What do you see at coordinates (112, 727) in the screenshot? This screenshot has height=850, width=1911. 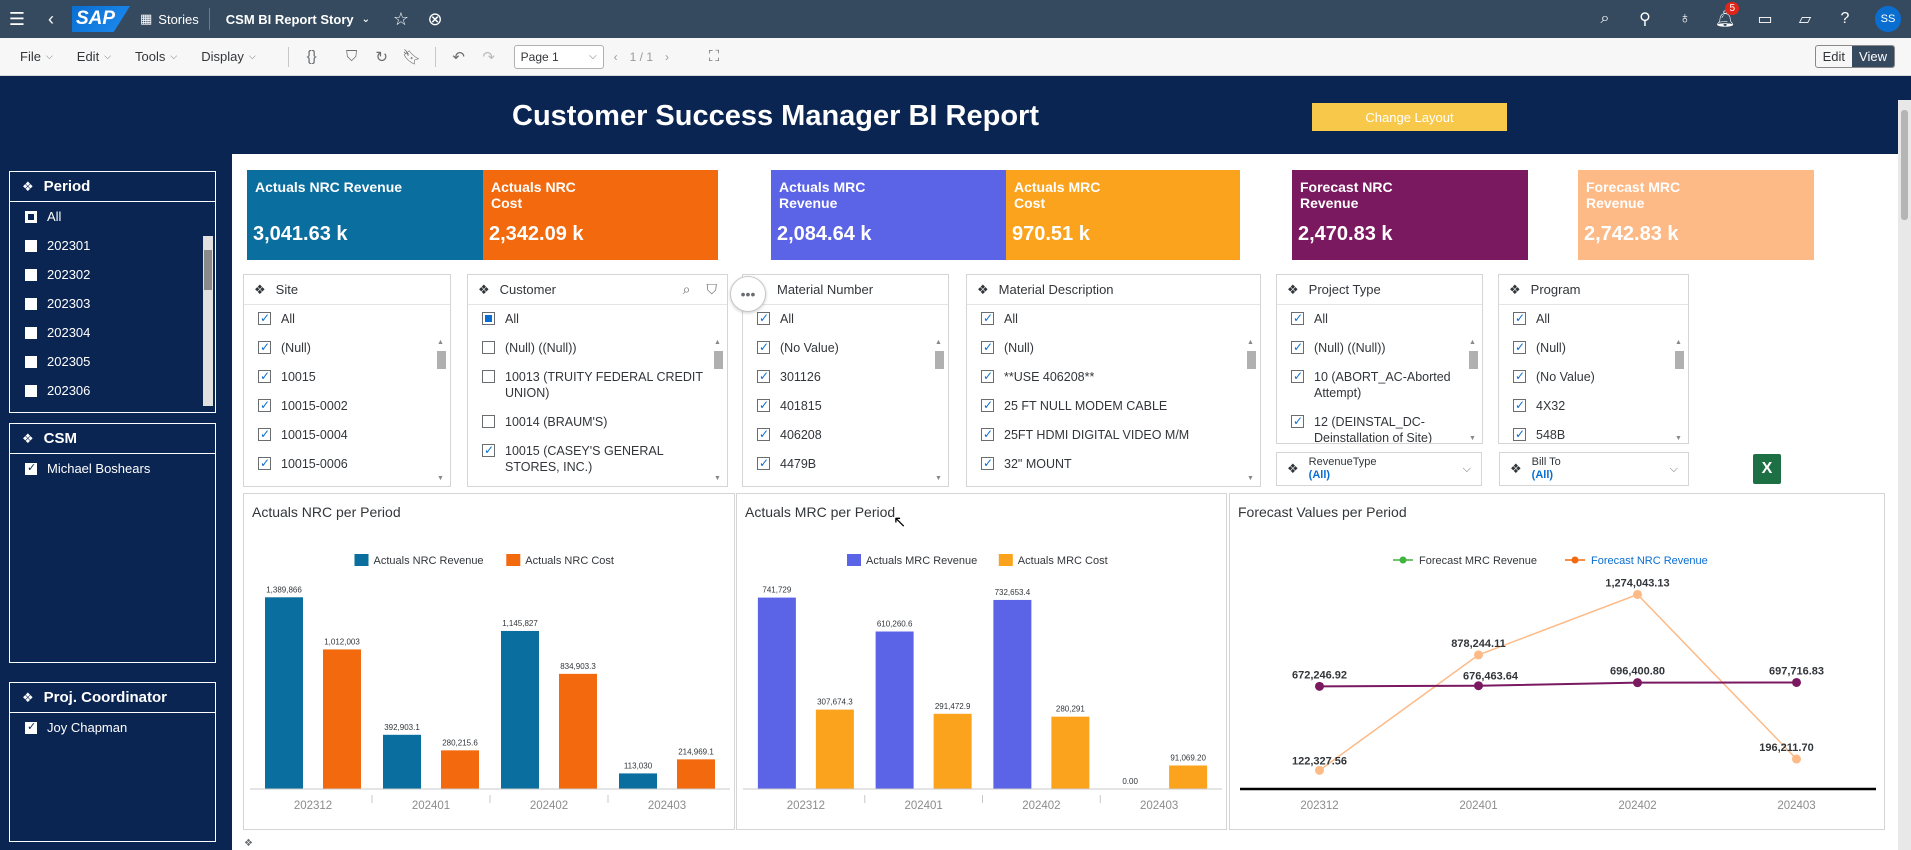 I see `coordinator-item: Joy Chapman` at bounding box center [112, 727].